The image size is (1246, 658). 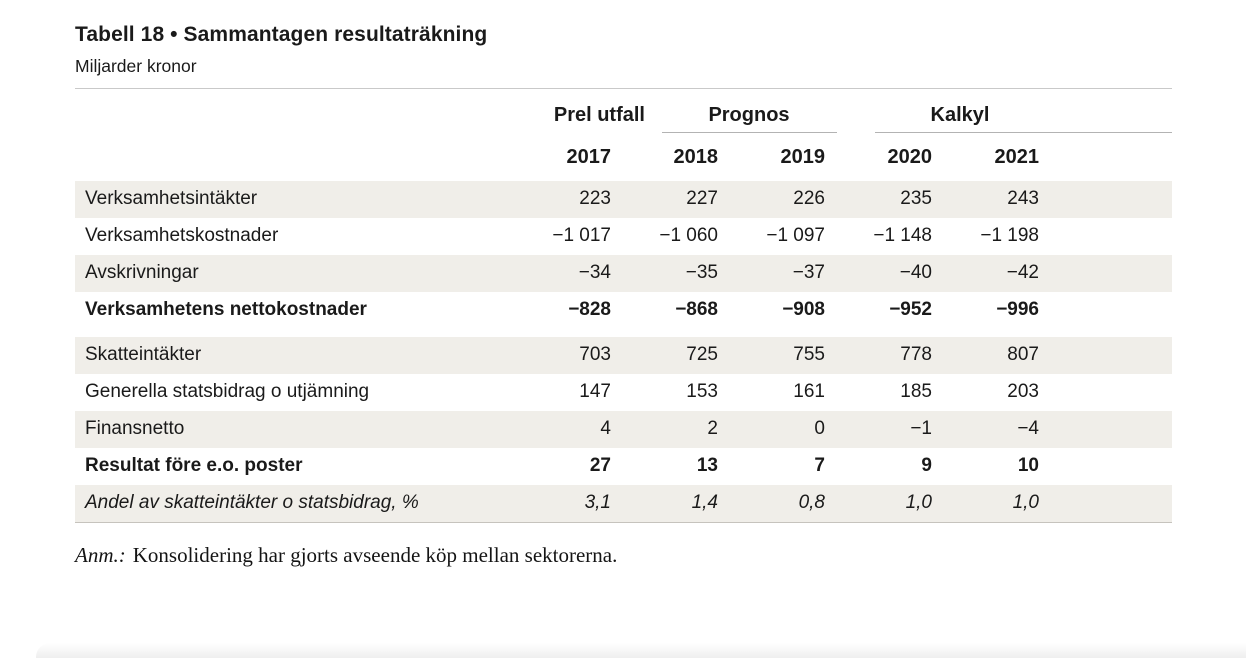 I want to click on cell-2020: −1, so click(x=921, y=428).